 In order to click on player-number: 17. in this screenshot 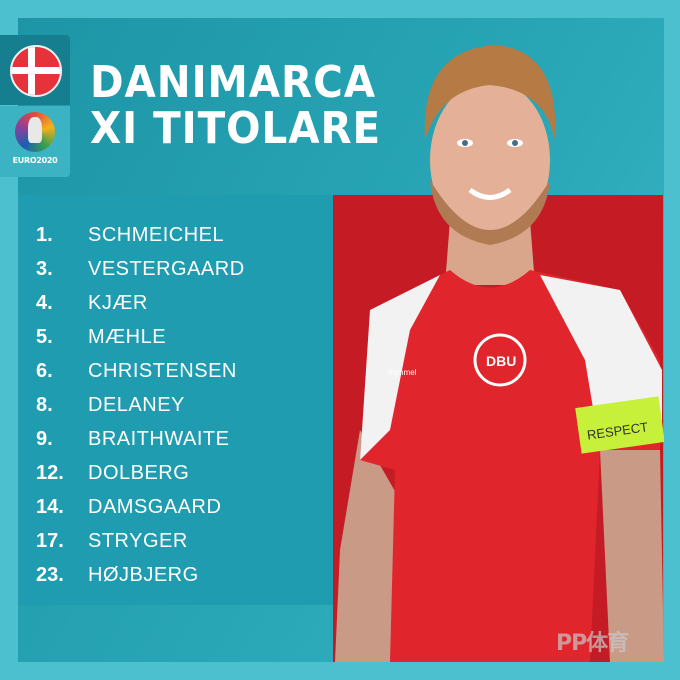, I will do `click(50, 540)`.